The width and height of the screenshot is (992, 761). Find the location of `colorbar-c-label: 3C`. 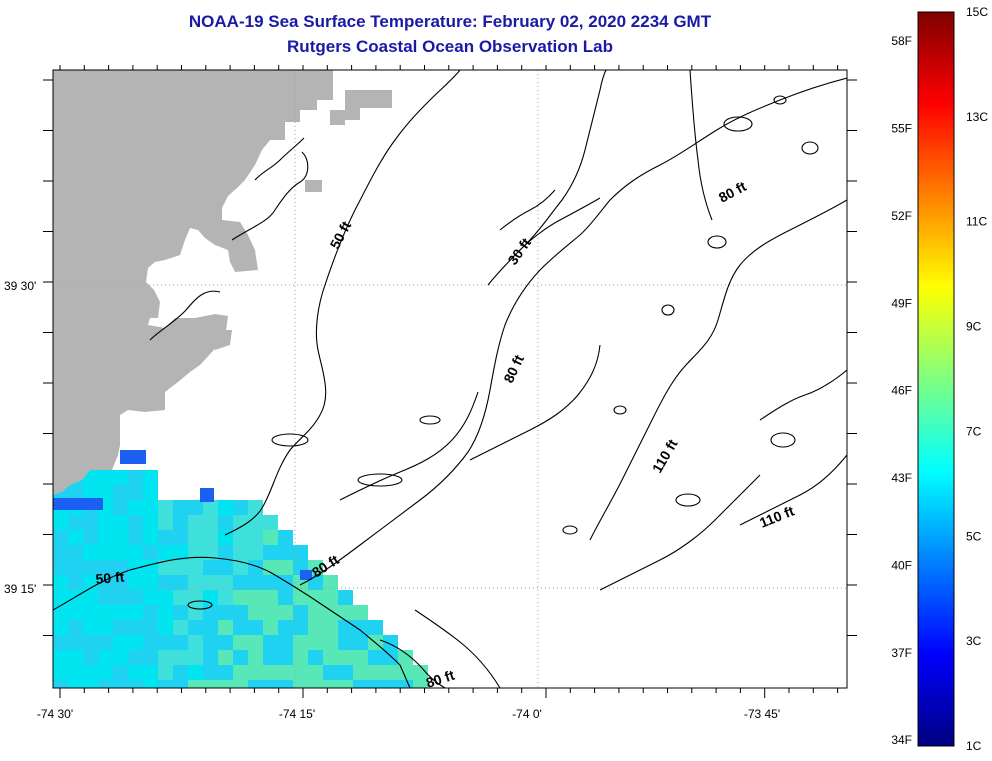

colorbar-c-label: 3C is located at coordinates (974, 641).